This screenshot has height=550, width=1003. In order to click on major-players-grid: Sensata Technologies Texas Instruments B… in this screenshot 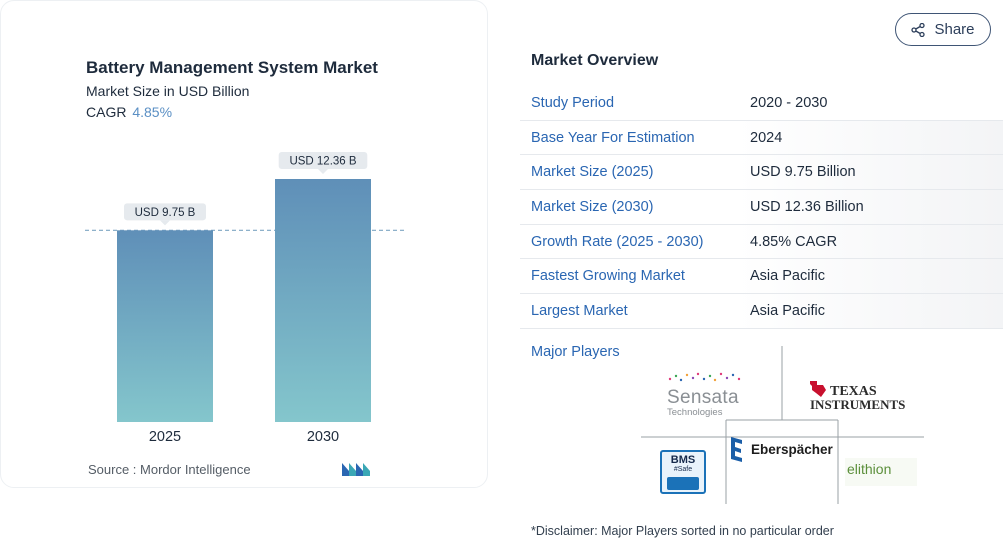, I will do `click(782, 425)`.